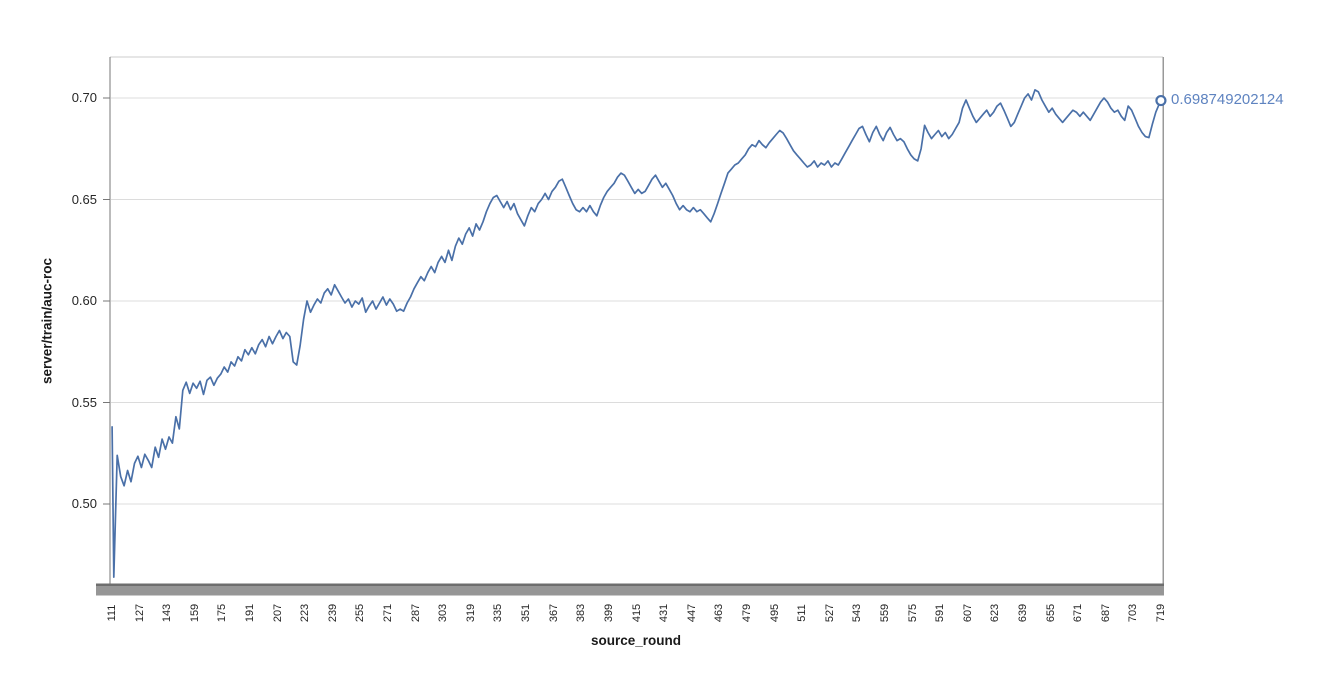 The width and height of the screenshot is (1328, 692). I want to click on x-tick-label: 111, so click(112, 613).